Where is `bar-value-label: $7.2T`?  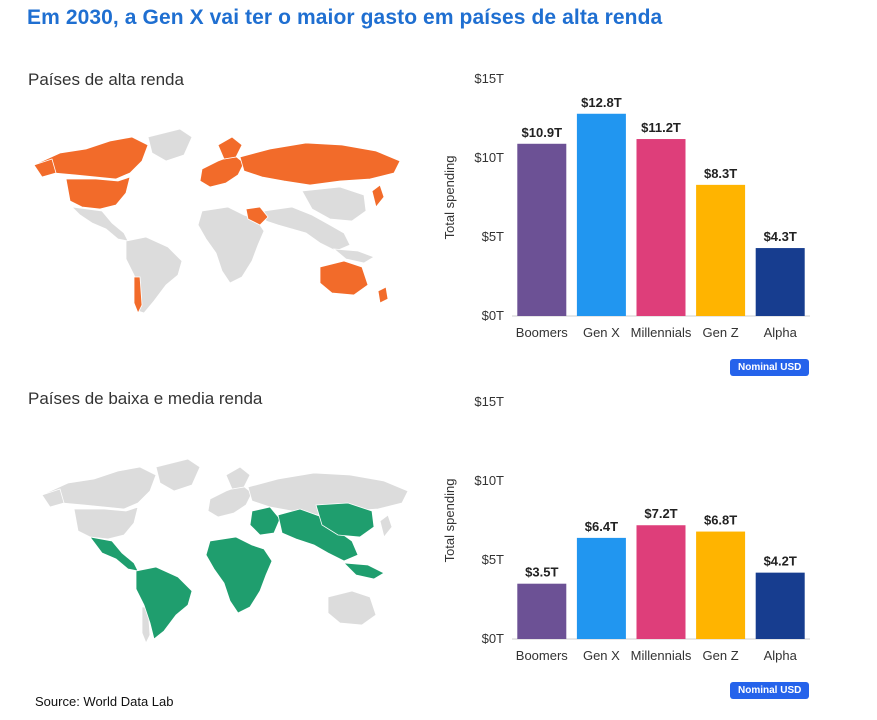 bar-value-label: $7.2T is located at coordinates (660, 513).